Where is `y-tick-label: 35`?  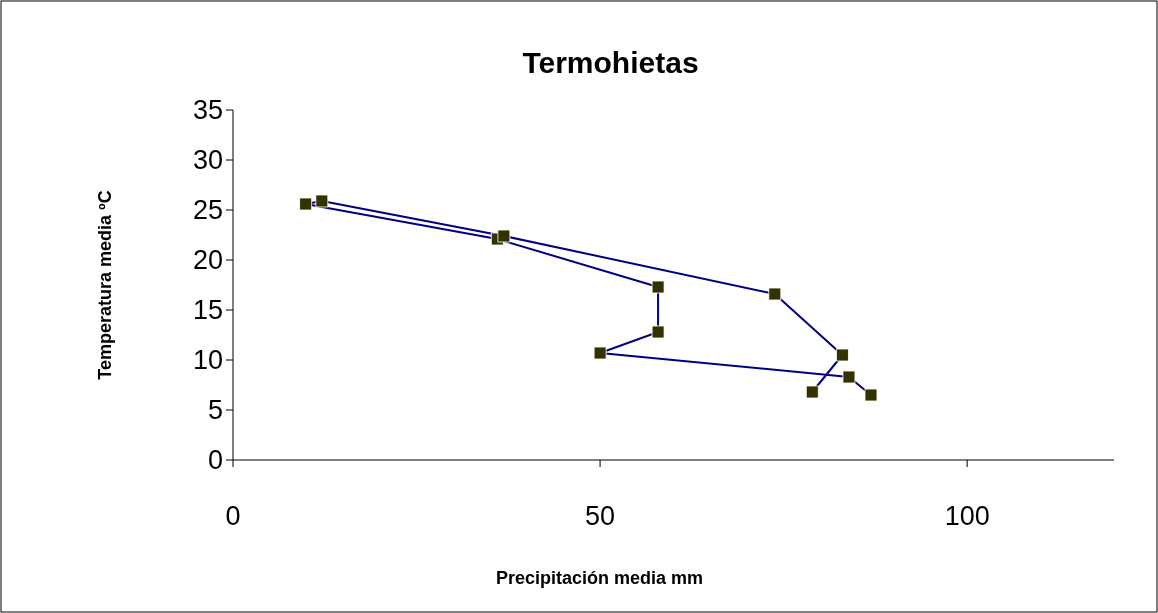
y-tick-label: 35 is located at coordinates (207, 110).